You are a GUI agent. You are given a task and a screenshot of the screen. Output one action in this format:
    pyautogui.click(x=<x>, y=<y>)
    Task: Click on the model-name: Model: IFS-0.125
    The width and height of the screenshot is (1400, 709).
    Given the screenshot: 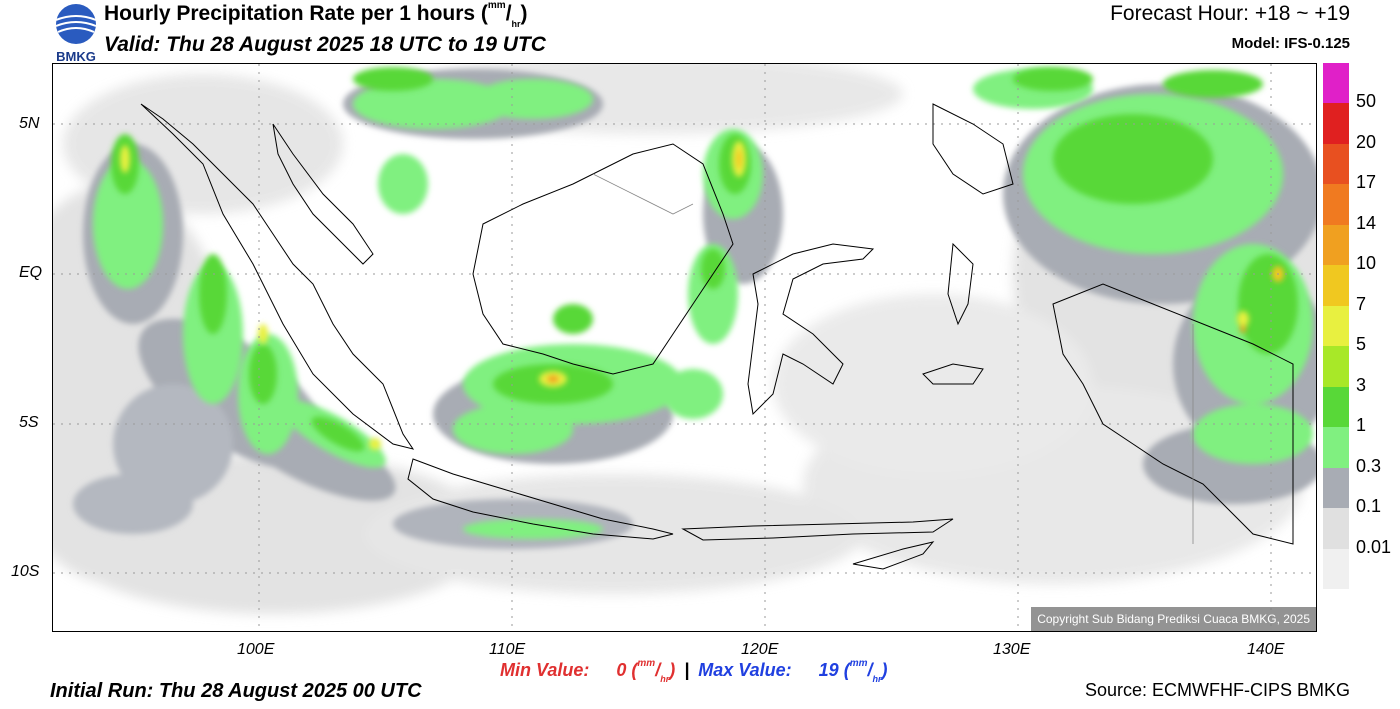 What is the action you would take?
    pyautogui.click(x=1290, y=43)
    